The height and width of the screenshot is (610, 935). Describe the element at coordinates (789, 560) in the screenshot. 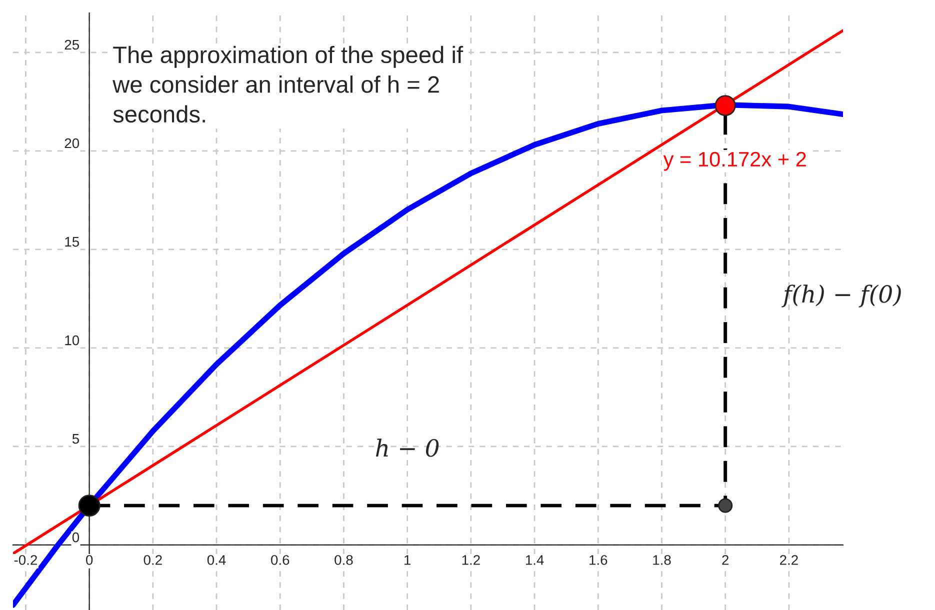

I see `x-tick-label: 2.2` at that location.